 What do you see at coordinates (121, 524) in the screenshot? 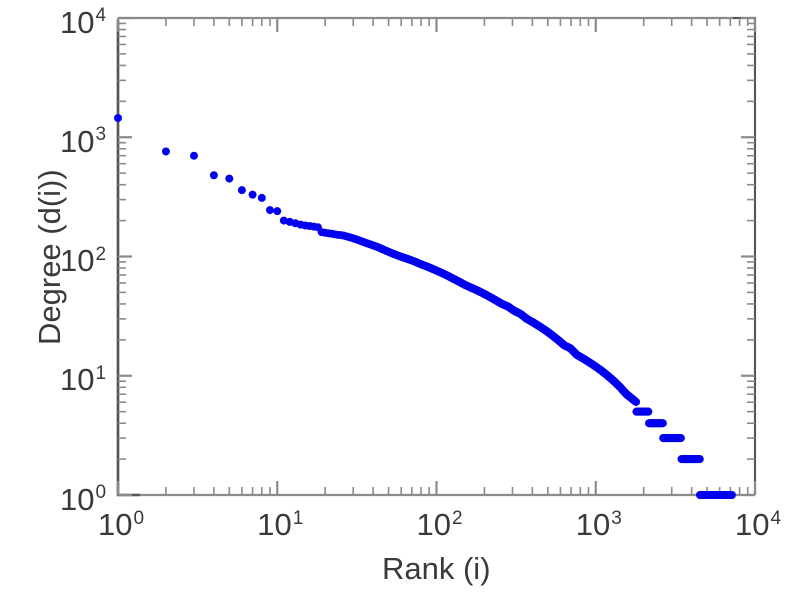
I see `x-tick-label-10e0: 100` at bounding box center [121, 524].